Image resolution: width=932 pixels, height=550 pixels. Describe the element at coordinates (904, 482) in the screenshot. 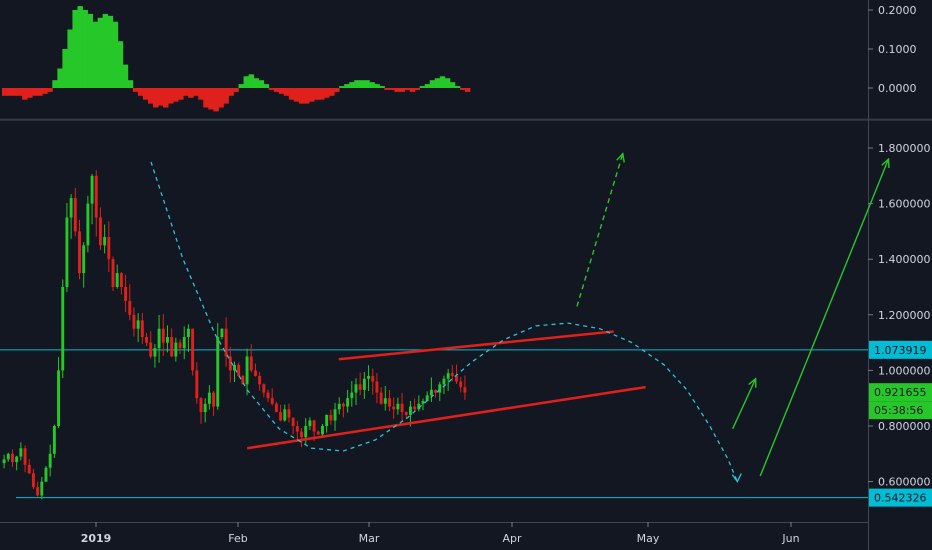

I see `price-tick-label: 0.600000` at that location.